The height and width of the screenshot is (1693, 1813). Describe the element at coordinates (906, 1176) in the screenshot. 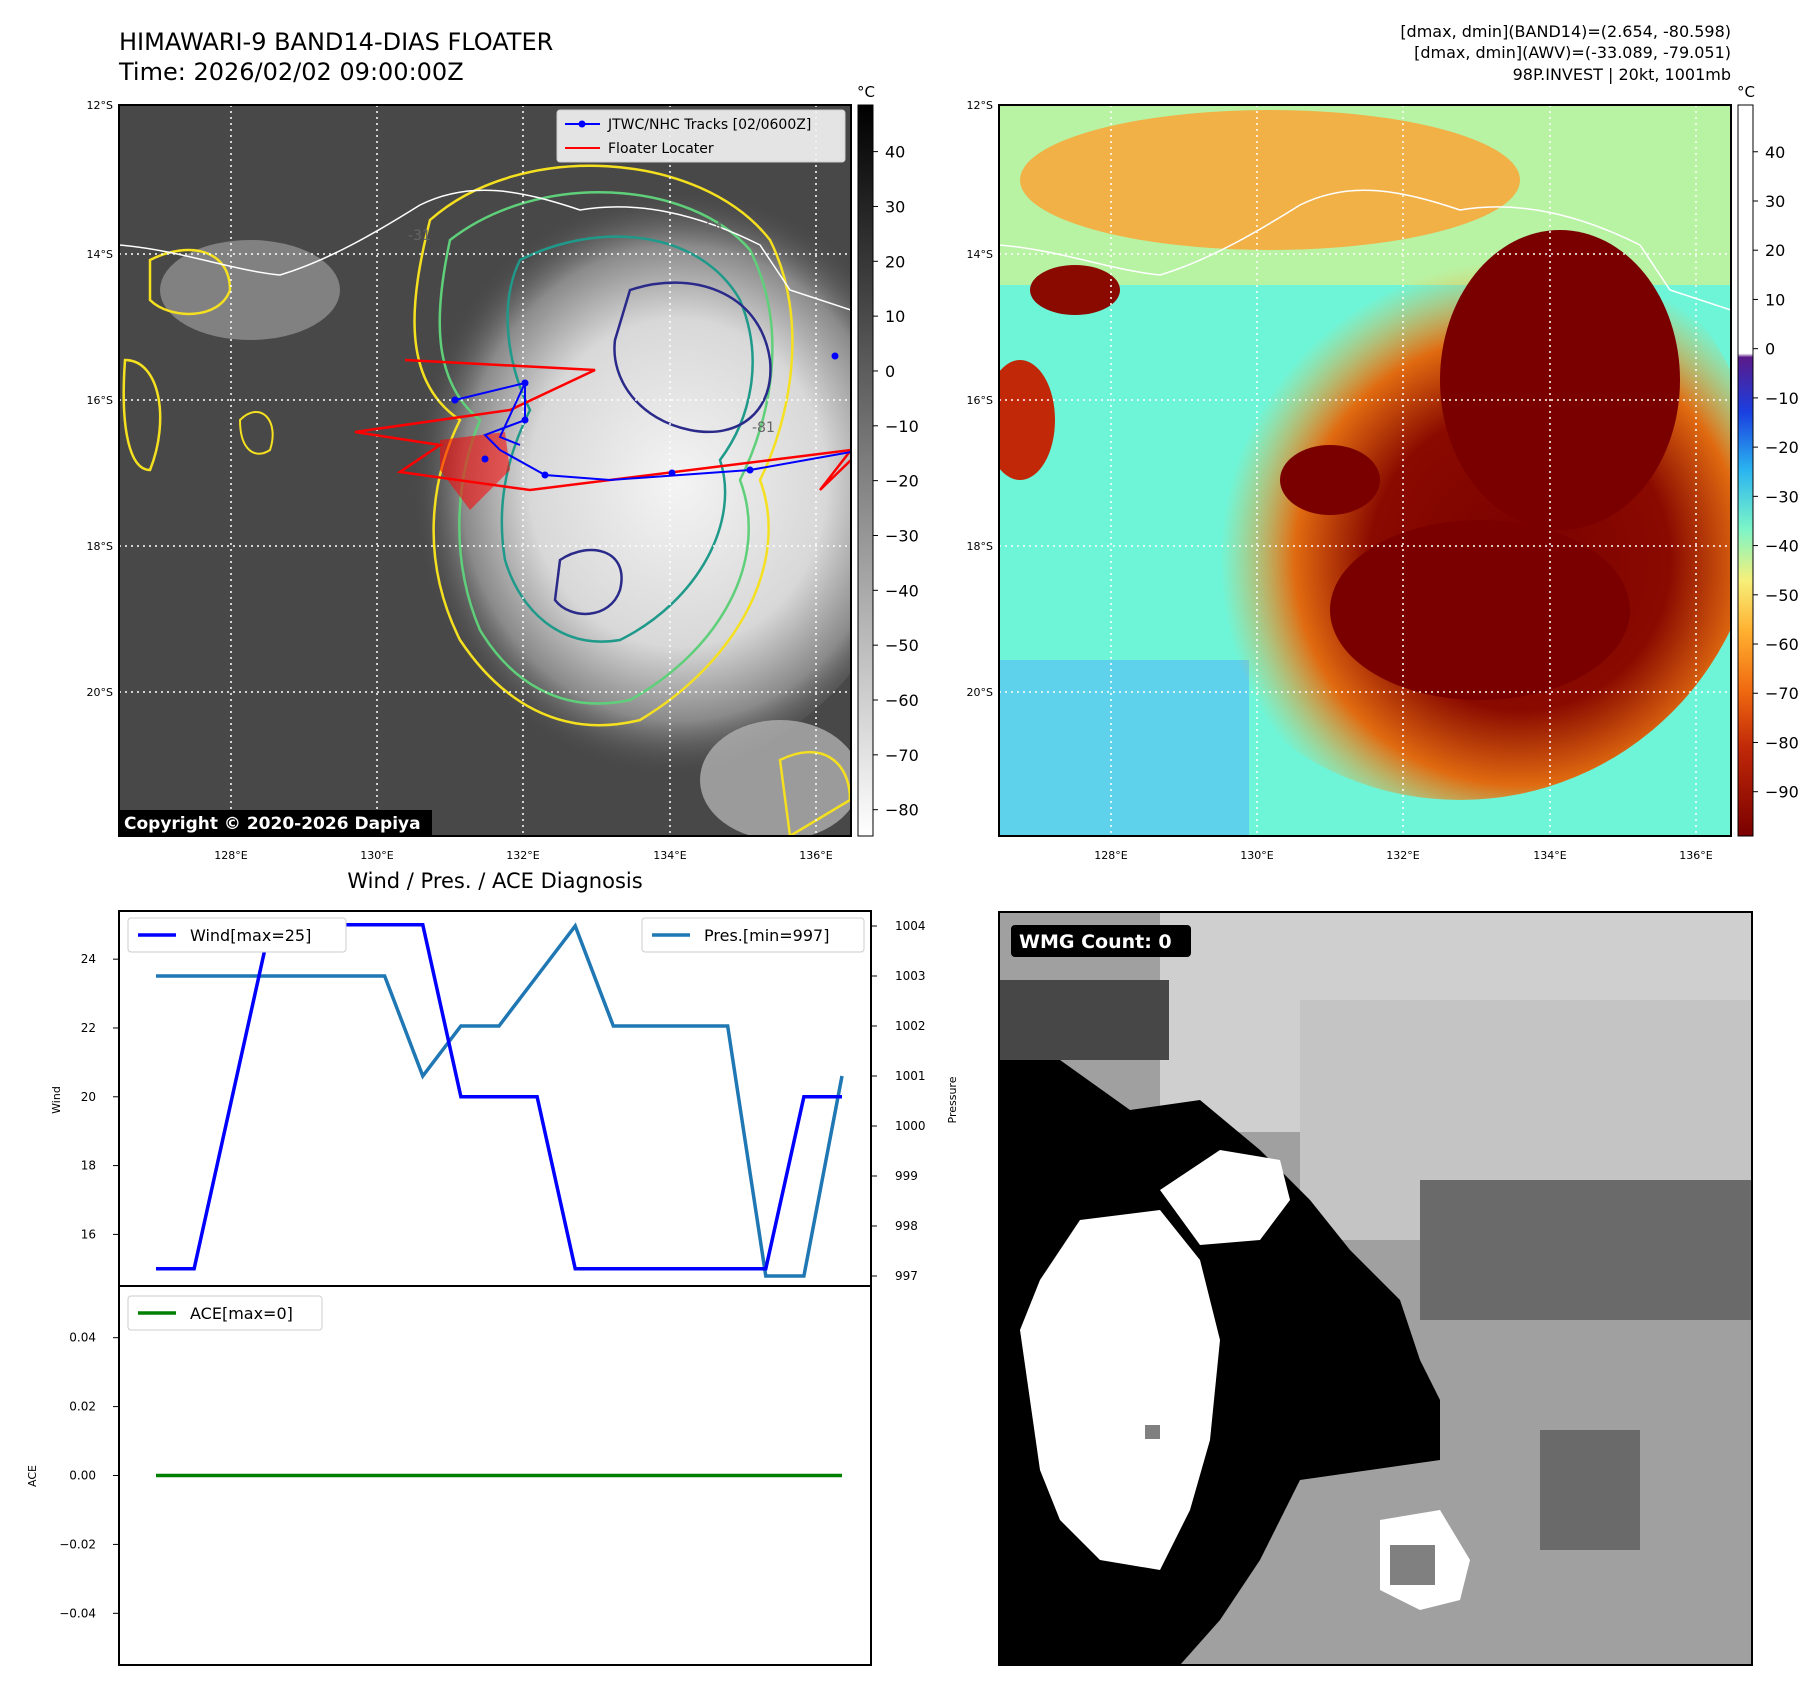

I see `pressure-tick-label: 999` at that location.